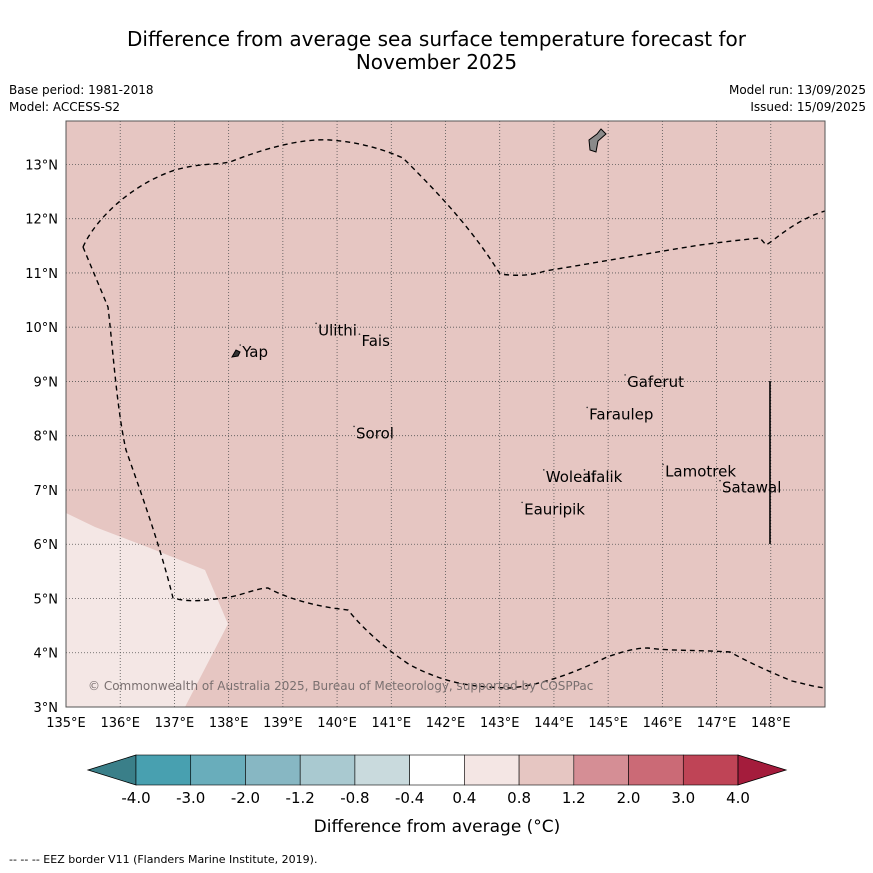  Describe the element at coordinates (41, 328) in the screenshot. I see `lat-tick-label: 10°N` at that location.